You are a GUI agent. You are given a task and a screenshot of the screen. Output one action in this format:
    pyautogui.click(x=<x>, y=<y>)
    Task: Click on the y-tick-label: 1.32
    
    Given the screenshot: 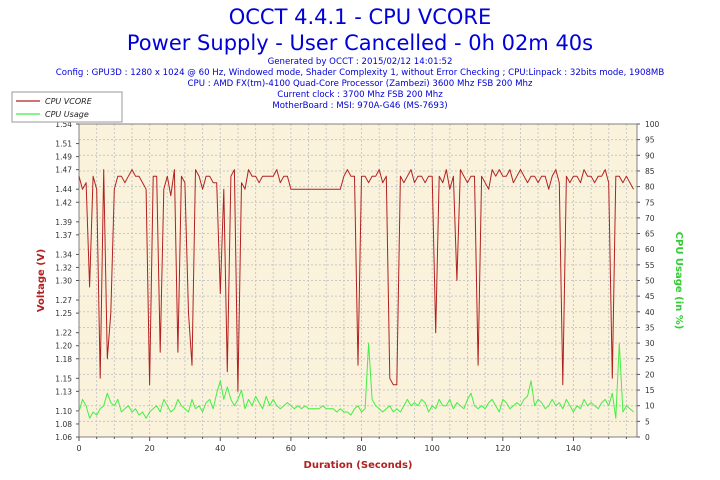 What is the action you would take?
    pyautogui.click(x=63, y=267)
    